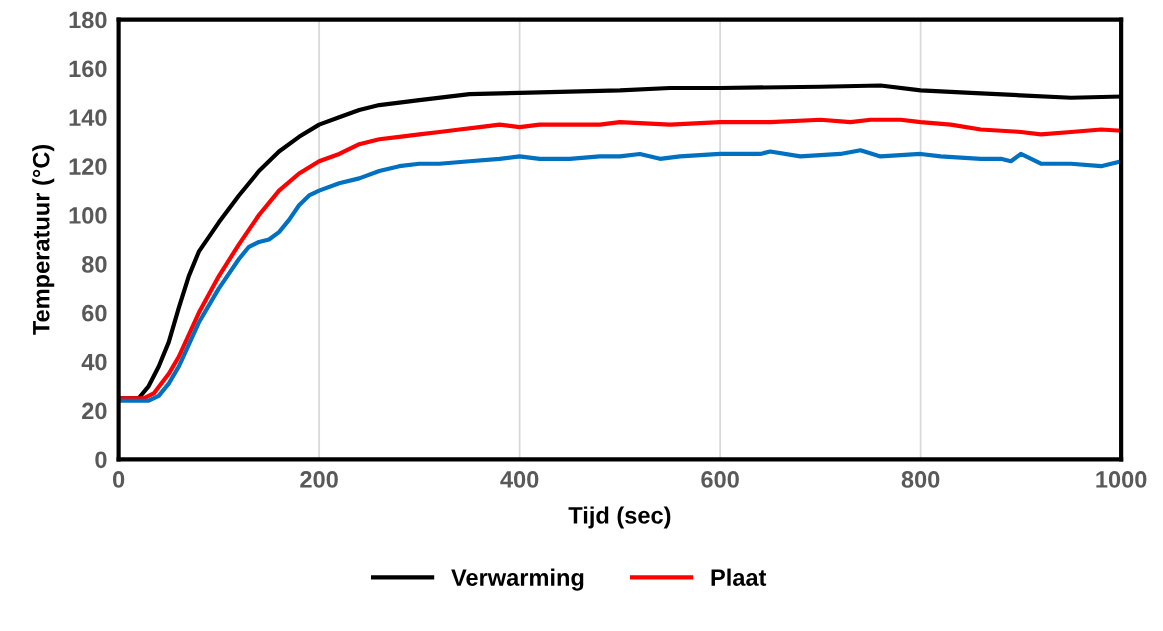  Describe the element at coordinates (94, 264) in the screenshot. I see `y-tick-label: 80` at that location.